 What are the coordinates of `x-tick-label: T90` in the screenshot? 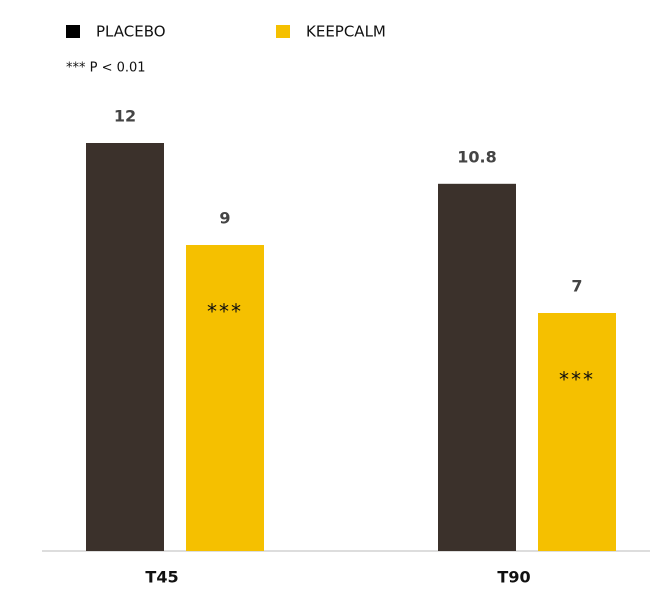 It's located at (513, 577).